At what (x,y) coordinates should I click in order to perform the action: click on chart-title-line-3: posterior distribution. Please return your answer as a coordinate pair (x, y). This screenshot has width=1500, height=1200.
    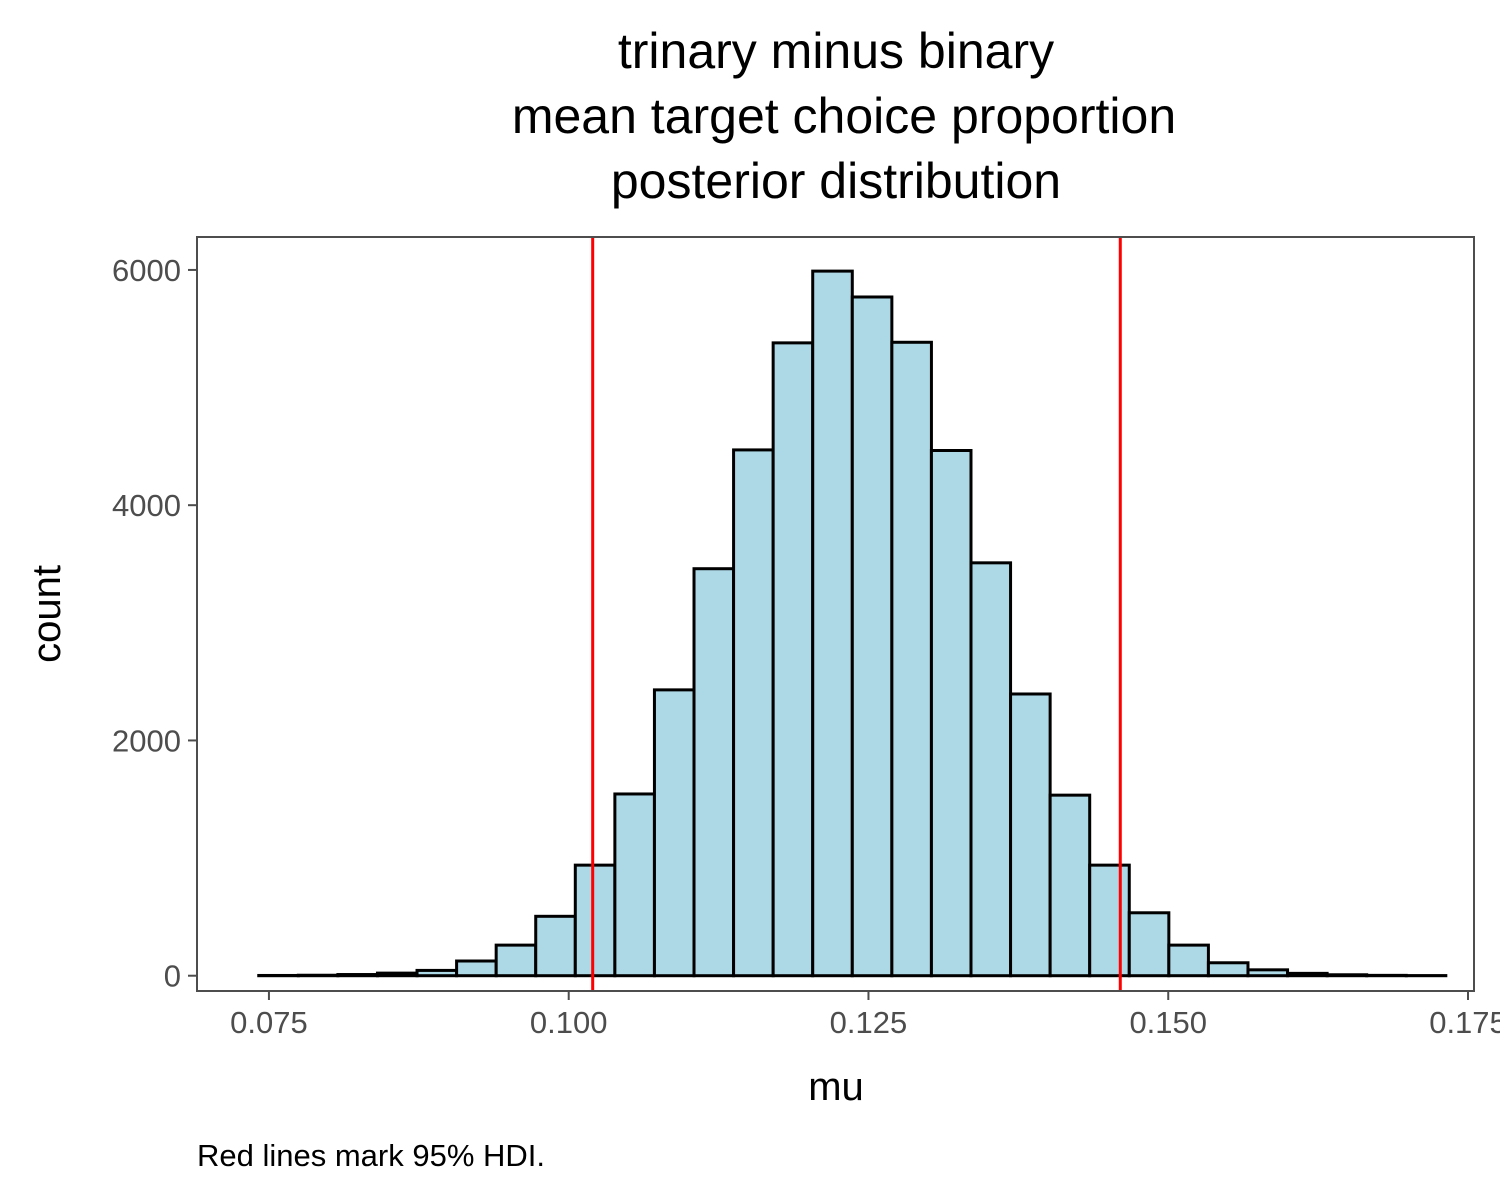
    Looking at the image, I should click on (836, 181).